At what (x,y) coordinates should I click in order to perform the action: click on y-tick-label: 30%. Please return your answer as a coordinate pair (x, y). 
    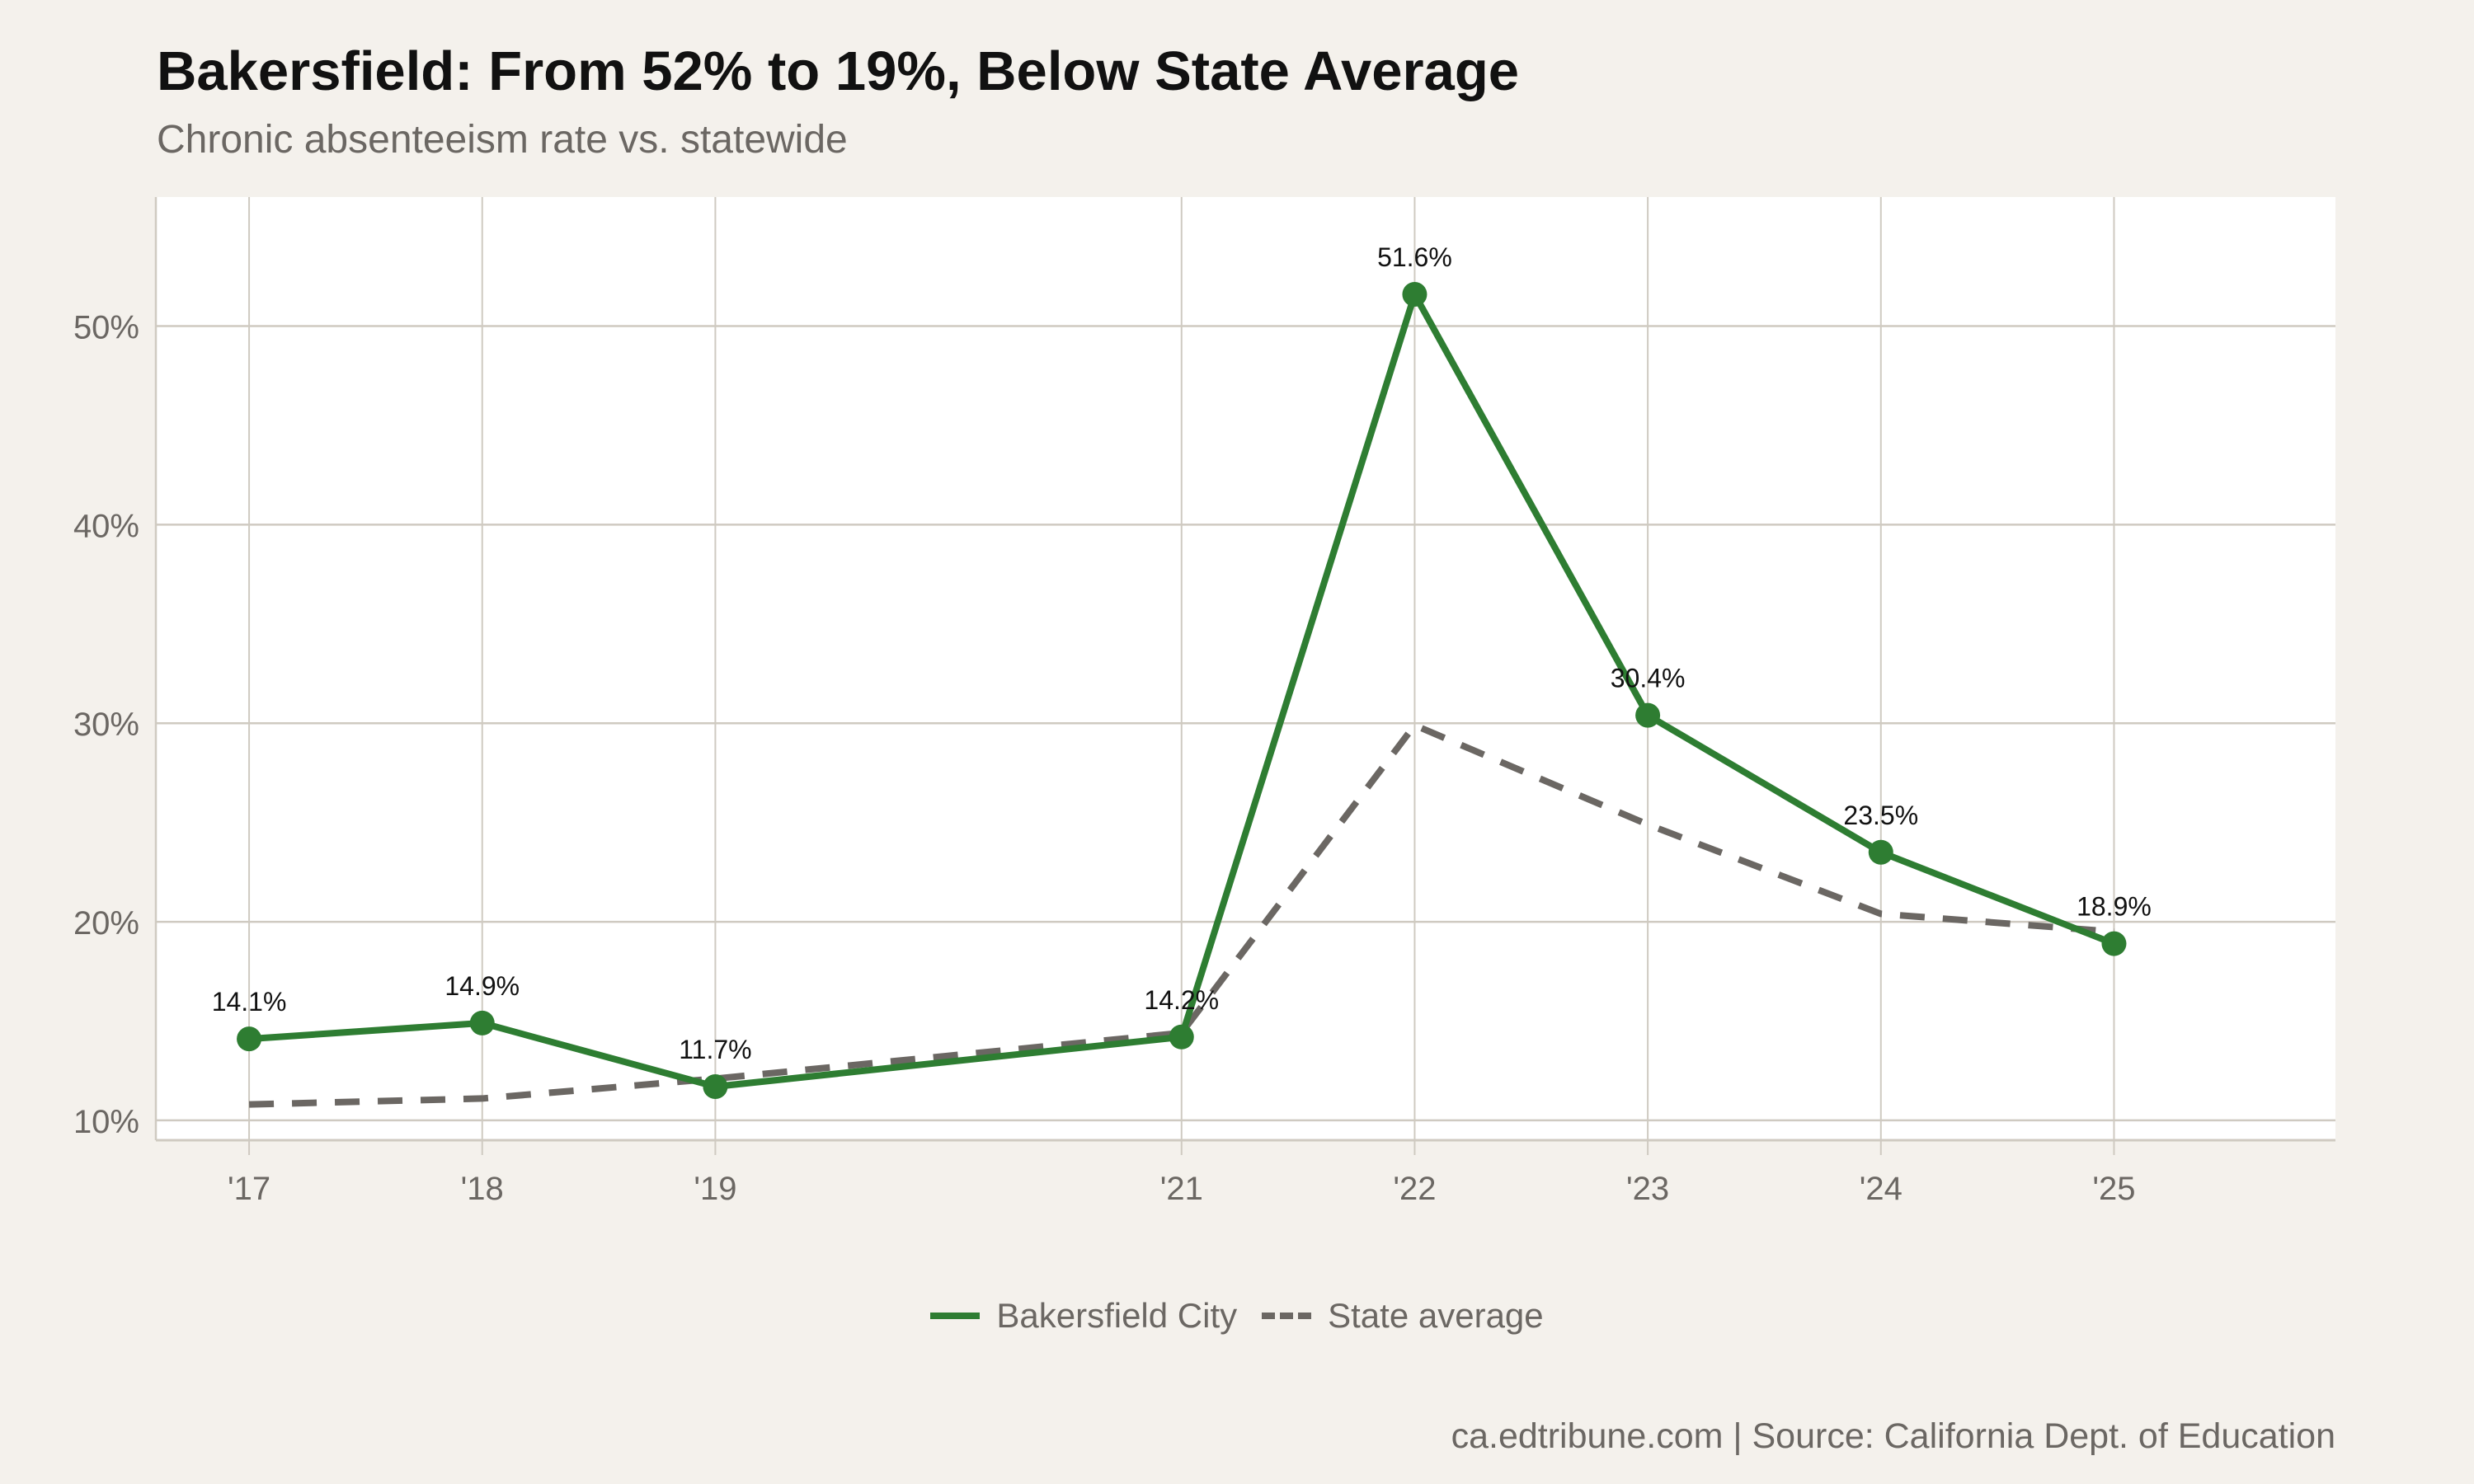
    Looking at the image, I should click on (106, 725).